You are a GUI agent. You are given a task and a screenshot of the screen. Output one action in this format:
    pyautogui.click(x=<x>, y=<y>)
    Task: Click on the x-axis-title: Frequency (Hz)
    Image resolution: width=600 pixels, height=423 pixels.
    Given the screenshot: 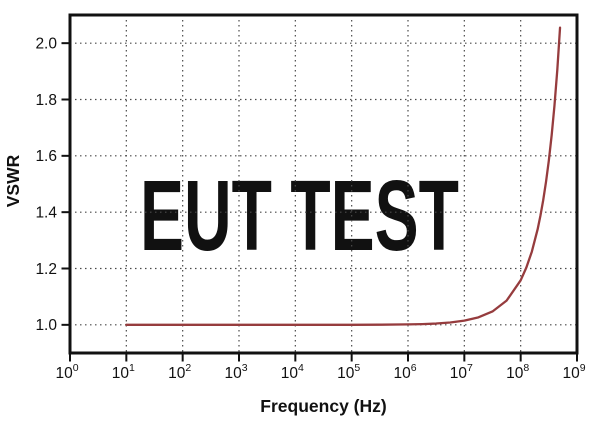 What is the action you would take?
    pyautogui.click(x=323, y=406)
    